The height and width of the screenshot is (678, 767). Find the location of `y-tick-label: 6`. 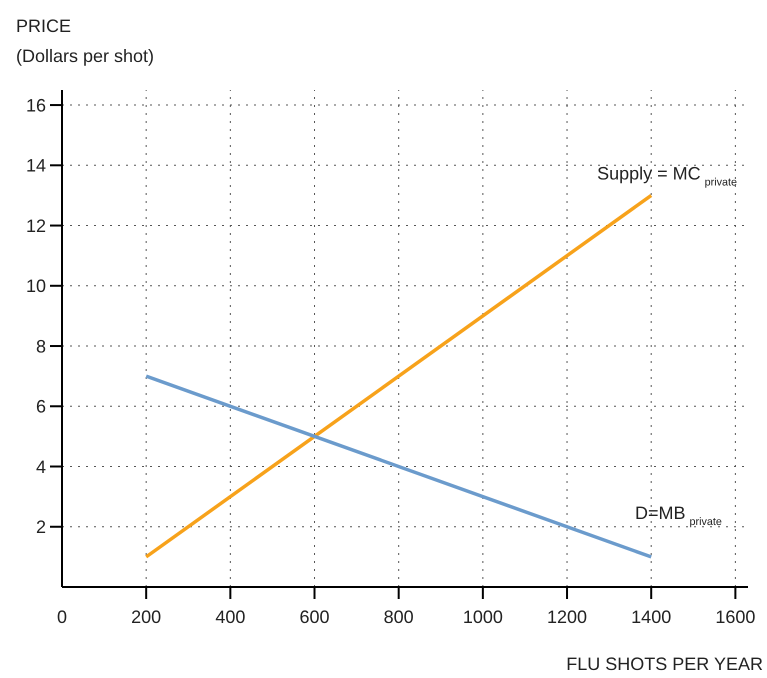

y-tick-label: 6 is located at coordinates (41, 406).